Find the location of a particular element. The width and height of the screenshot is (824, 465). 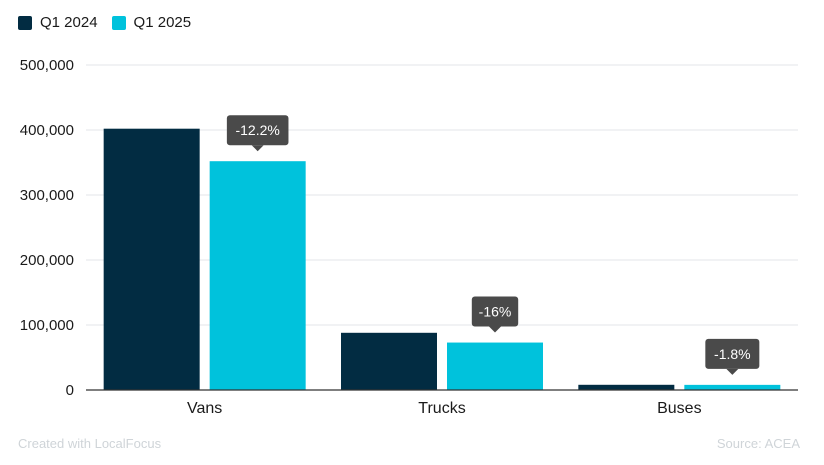

legend: Q1 2024 Q1 2025 is located at coordinates (111, 22).